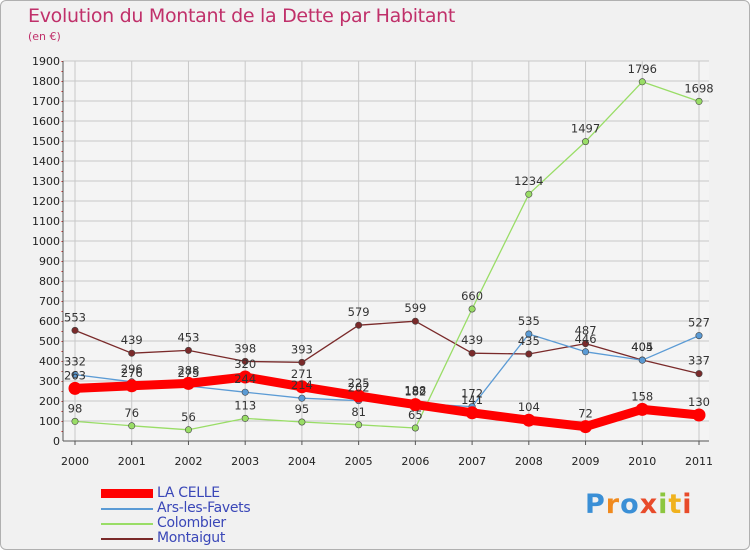  Describe the element at coordinates (191, 523) in the screenshot. I see `legend-label: Colombier` at that location.